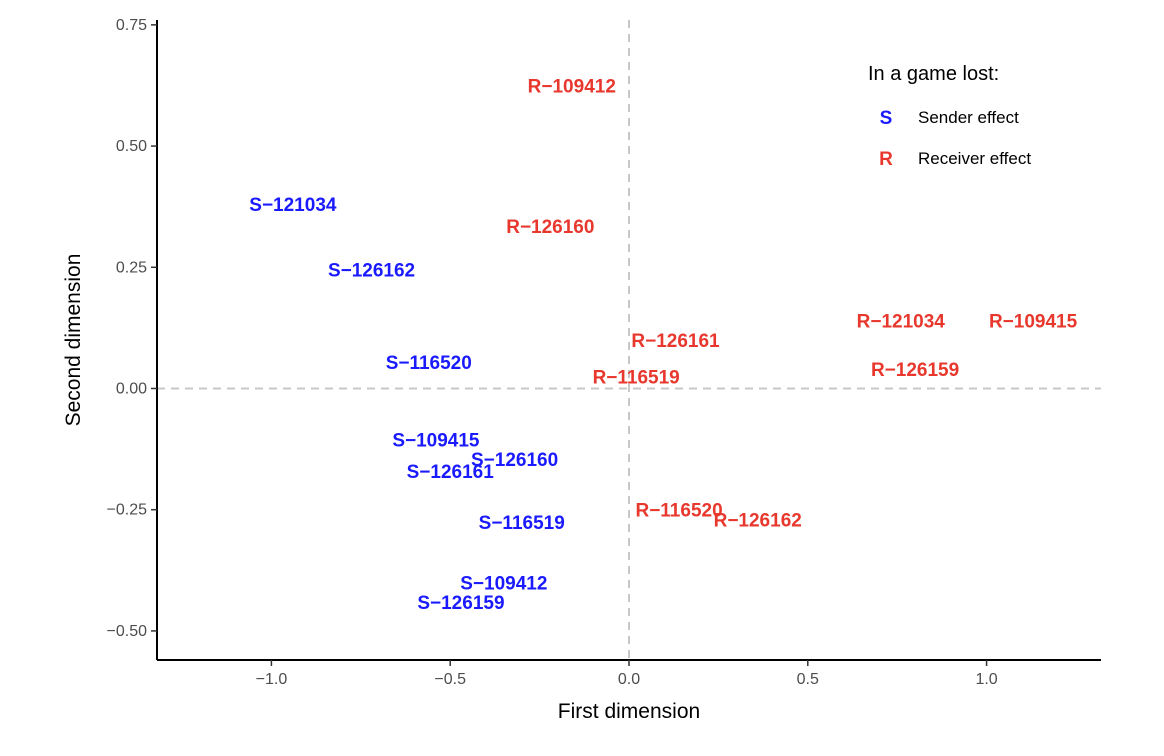  I want to click on legend-key: S, so click(886, 118).